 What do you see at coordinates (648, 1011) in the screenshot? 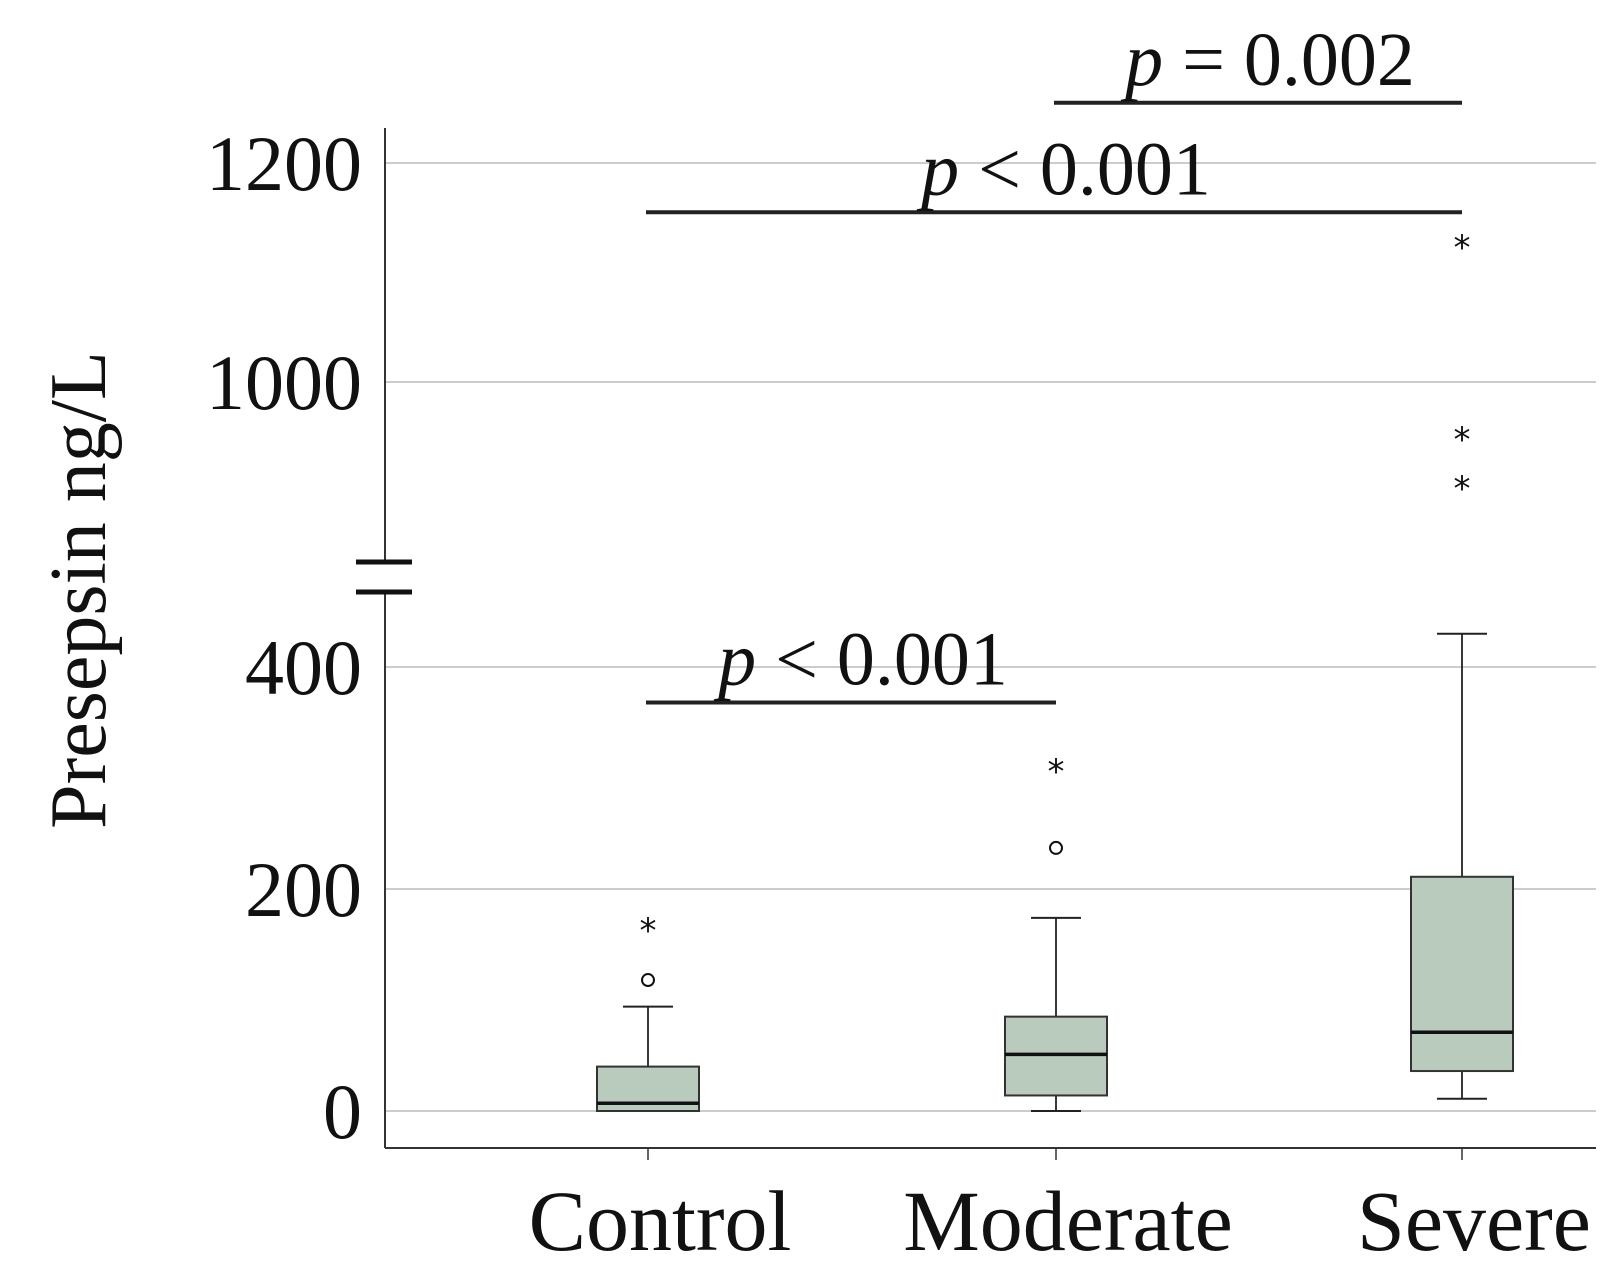
I see `box-control: *` at bounding box center [648, 1011].